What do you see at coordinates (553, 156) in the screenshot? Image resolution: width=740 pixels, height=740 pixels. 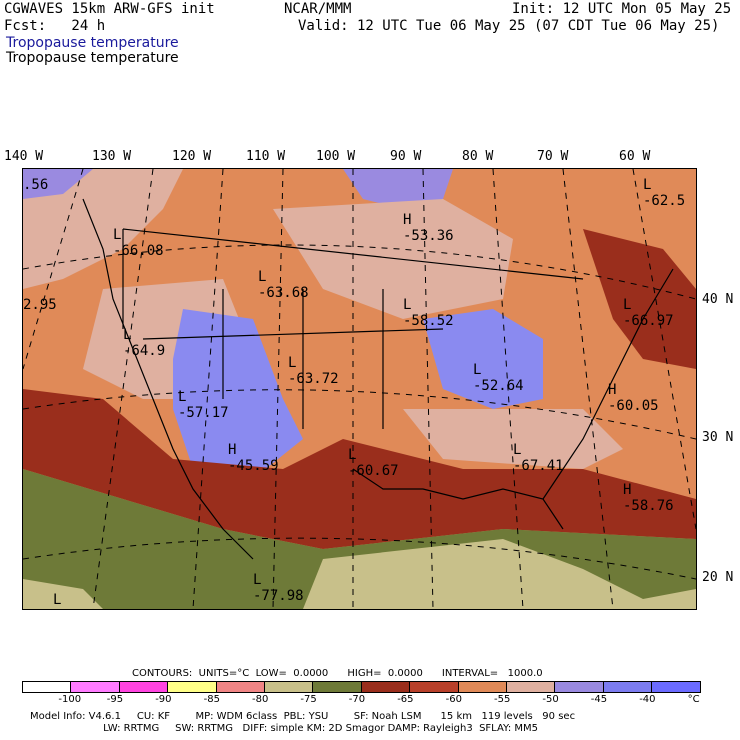 I see `lon-label: 70 W` at bounding box center [553, 156].